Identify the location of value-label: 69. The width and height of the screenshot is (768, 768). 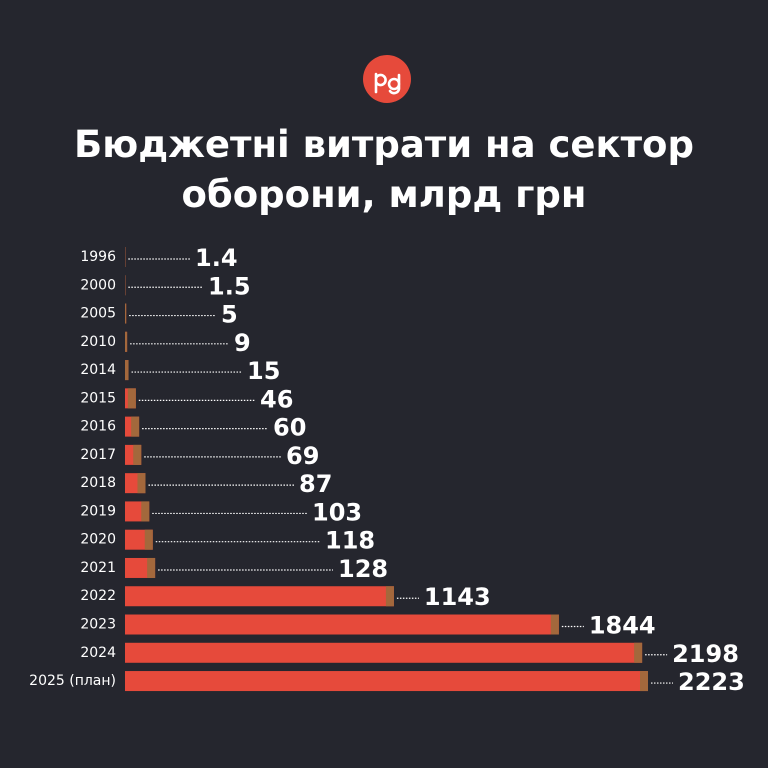
(302, 456).